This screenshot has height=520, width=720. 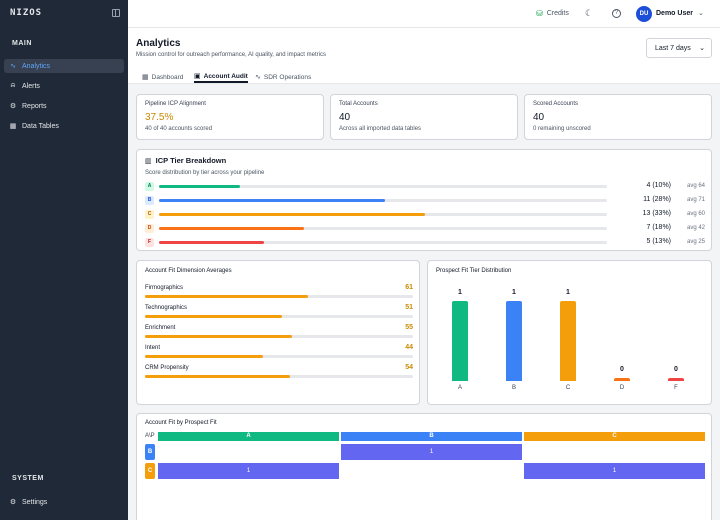 I want to click on sidebar-item-data-tables: ▦ Data Tables, so click(x=64, y=126).